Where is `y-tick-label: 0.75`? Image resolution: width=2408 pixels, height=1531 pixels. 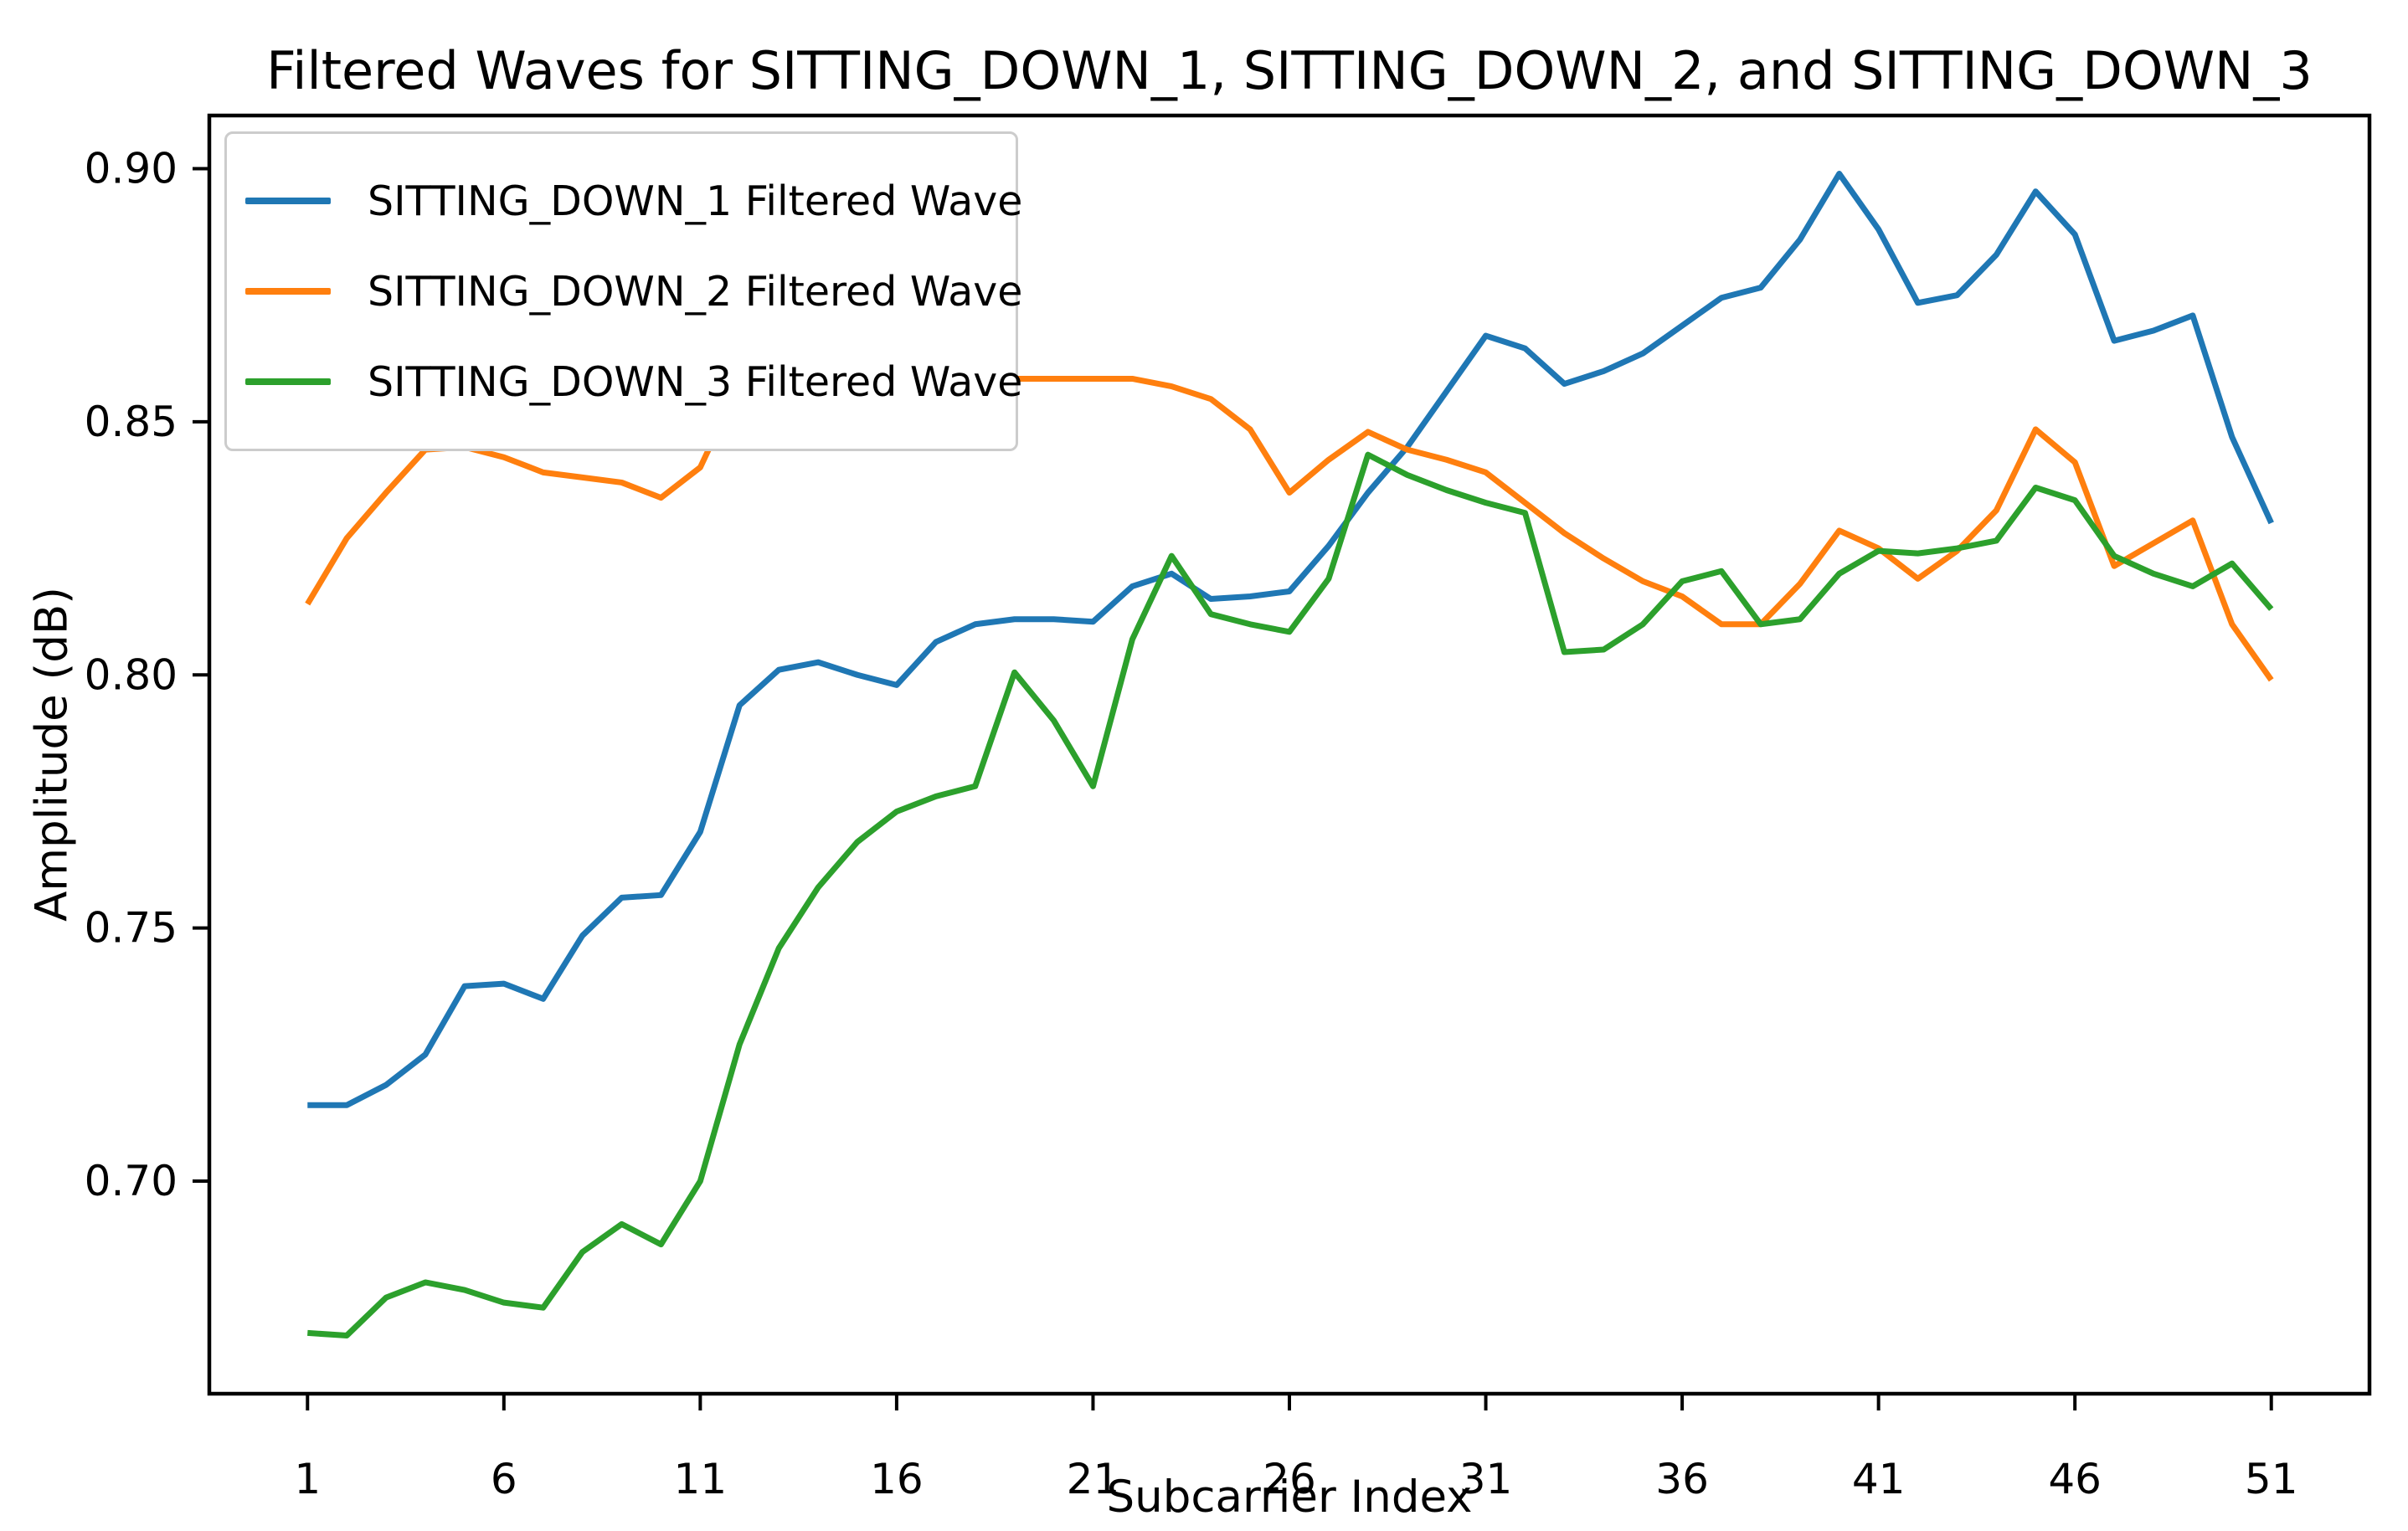
y-tick-label: 0.75 is located at coordinates (131, 928).